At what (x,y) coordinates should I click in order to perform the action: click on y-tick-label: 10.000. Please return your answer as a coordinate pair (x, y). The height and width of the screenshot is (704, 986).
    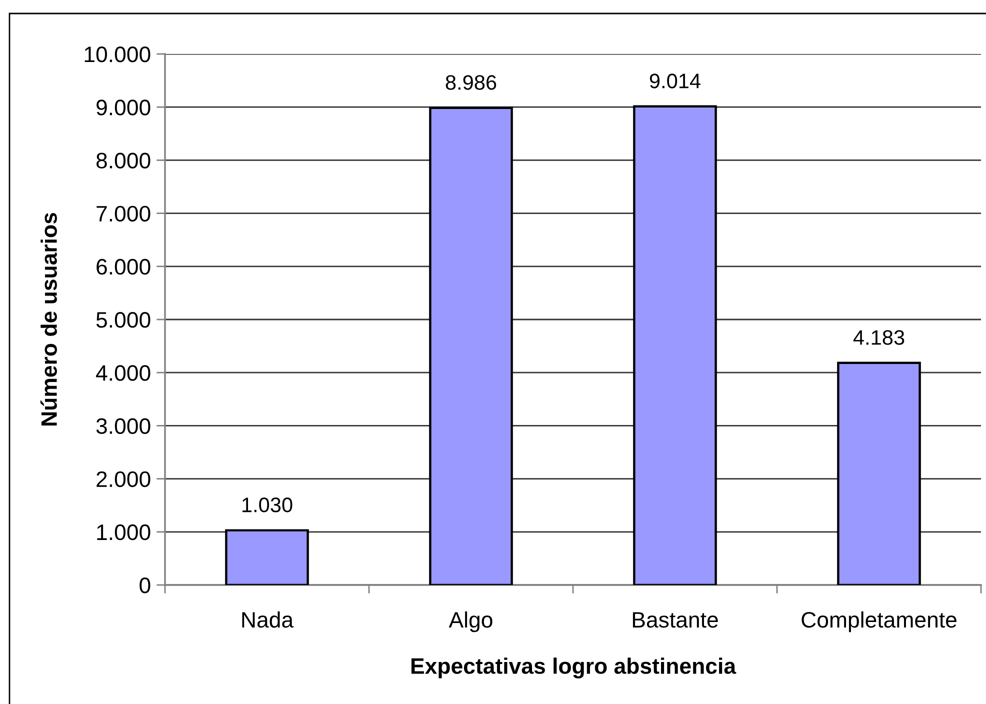
    Looking at the image, I should click on (117, 54).